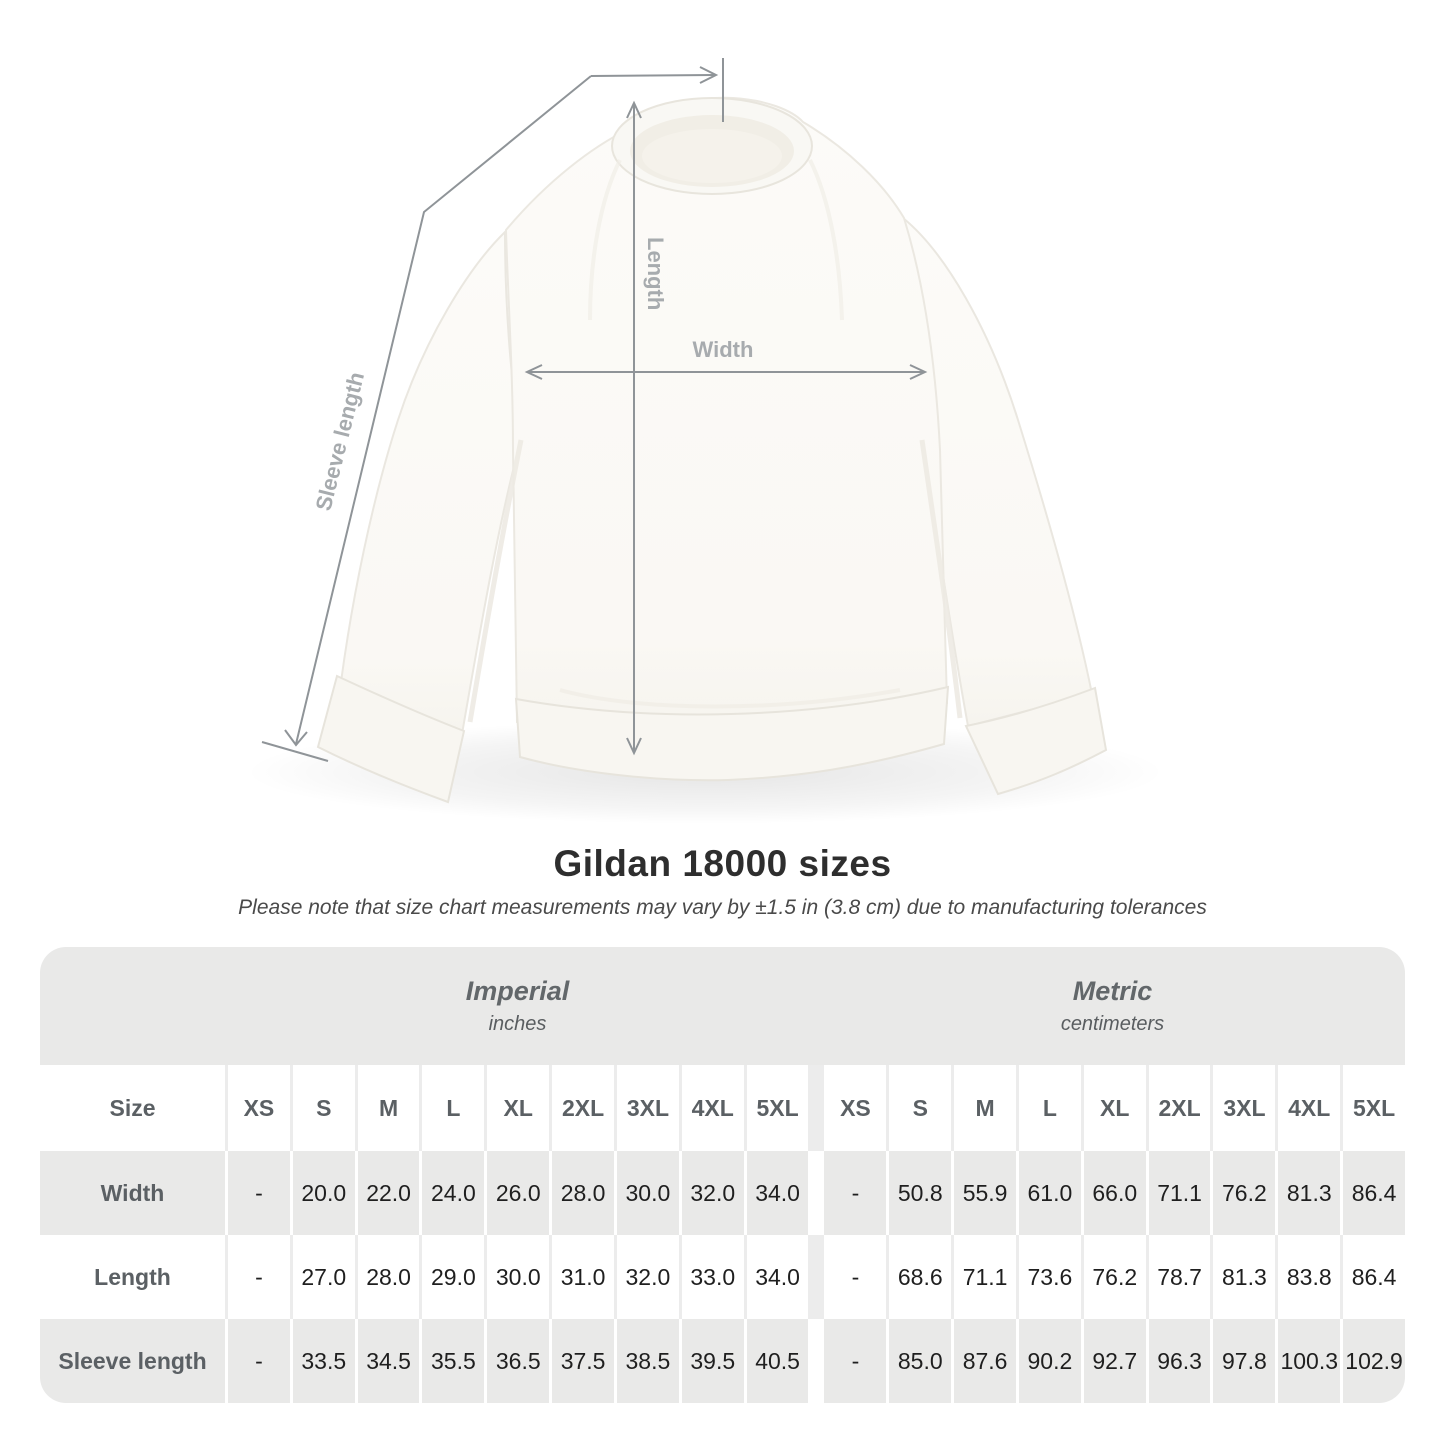  Describe the element at coordinates (1179, 1361) in the screenshot. I see `table-cell: 96.3` at that location.